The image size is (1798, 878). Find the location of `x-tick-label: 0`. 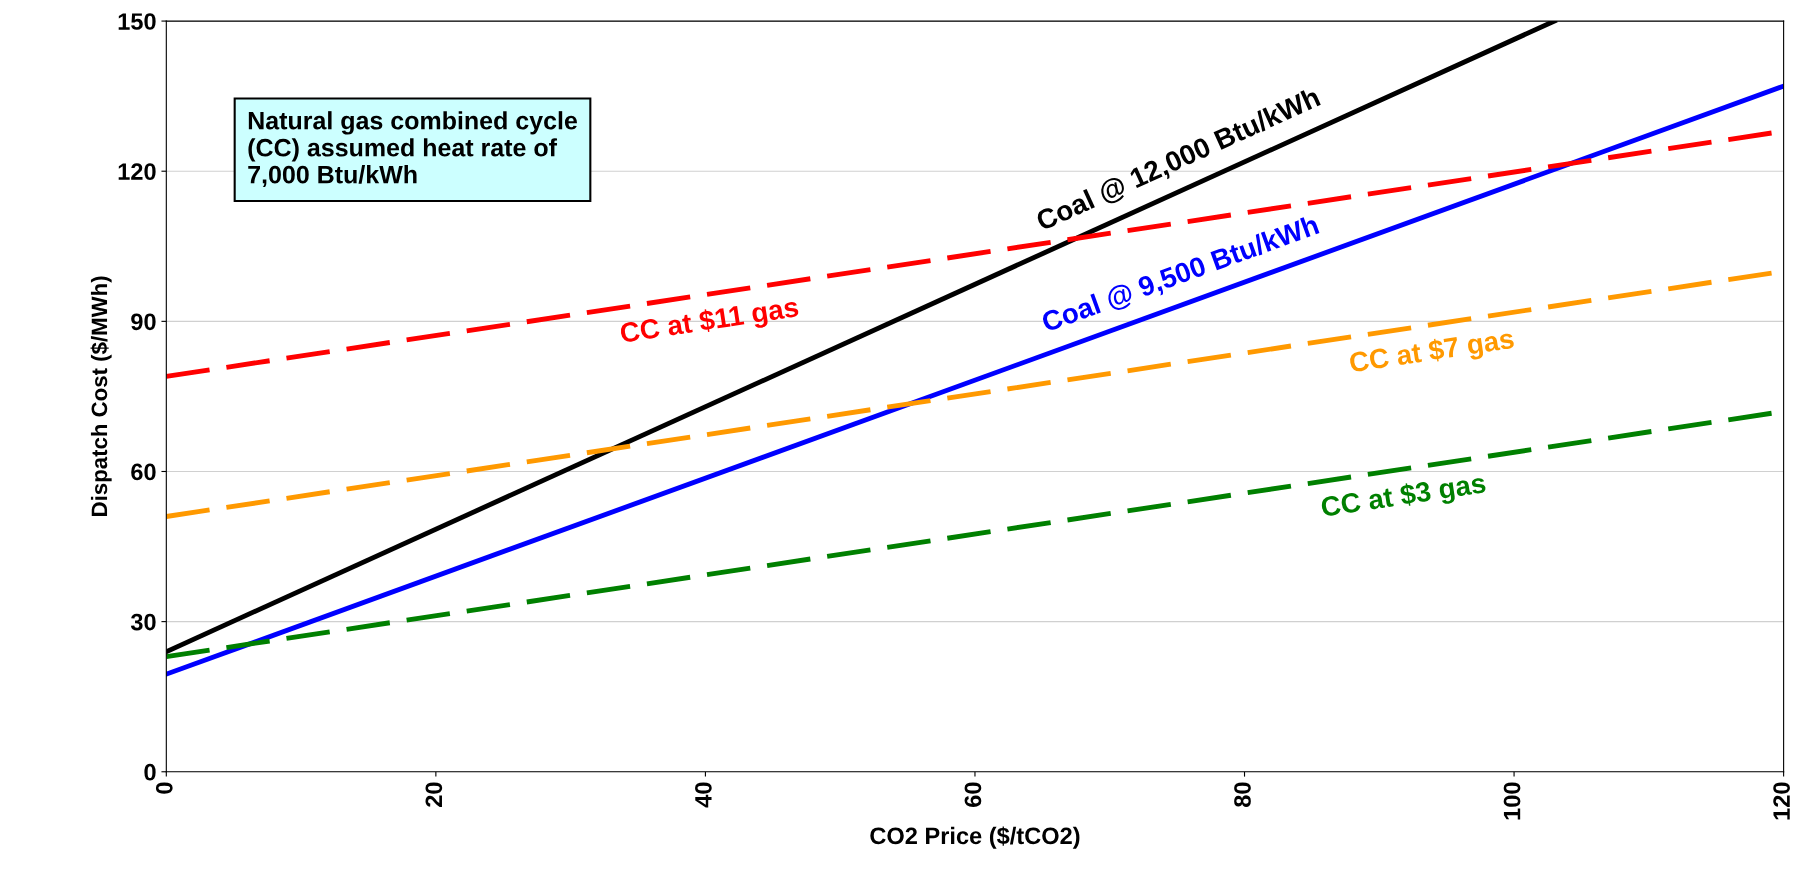

x-tick-label: 0 is located at coordinates (164, 788).